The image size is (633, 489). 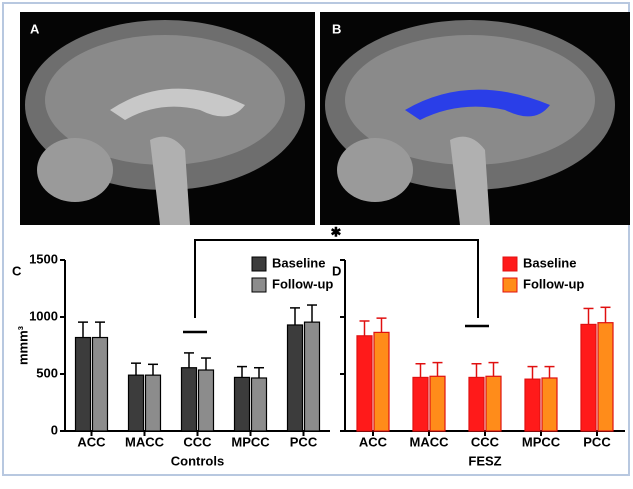 What do you see at coordinates (43, 315) in the screenshot?
I see `y-tick-label: 1000` at bounding box center [43, 315].